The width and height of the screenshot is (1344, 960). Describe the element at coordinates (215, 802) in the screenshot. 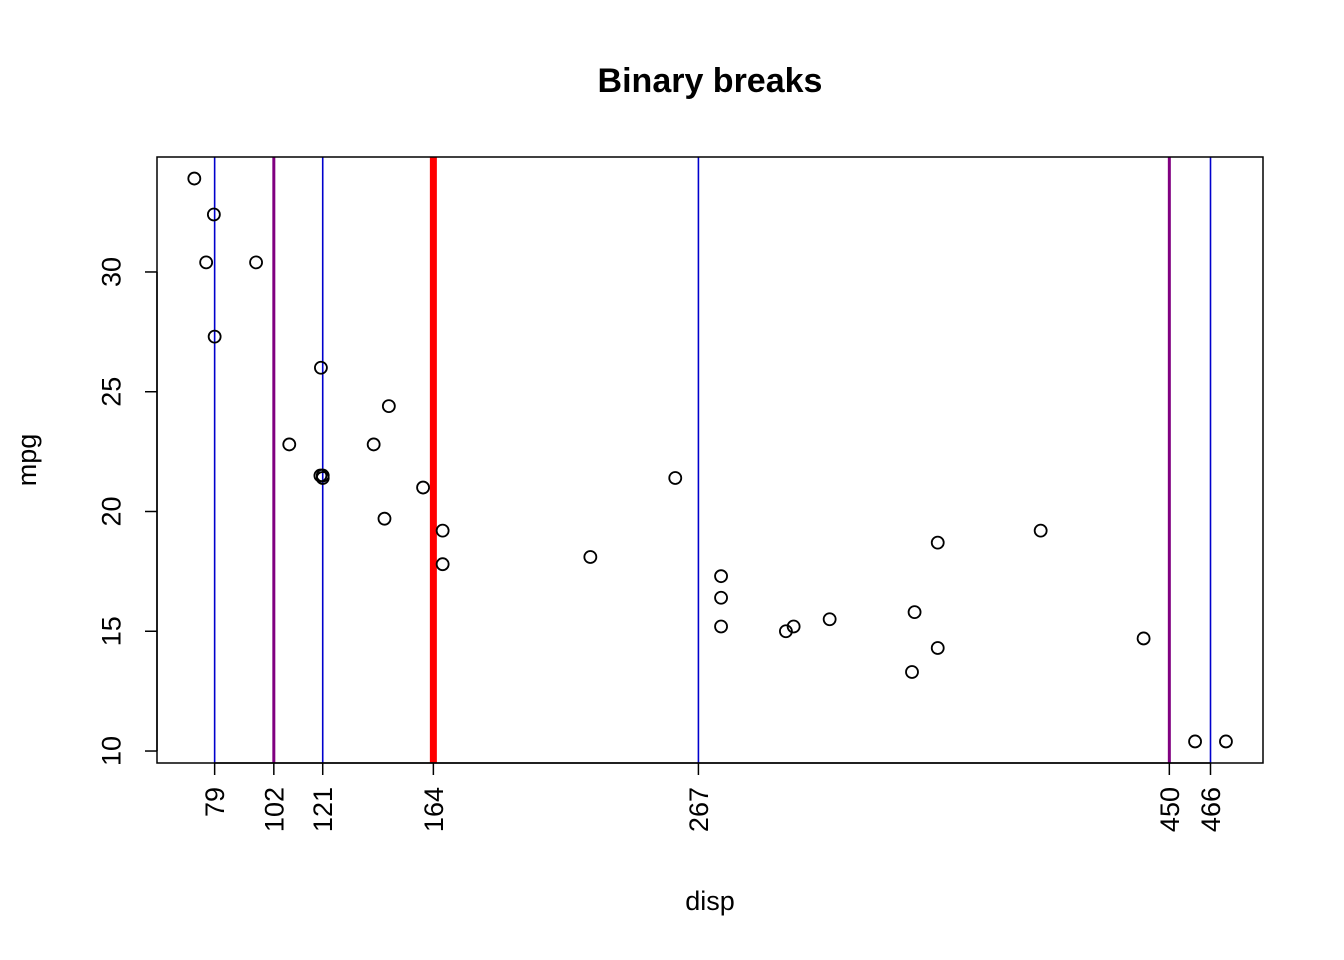

I see `x-tick-label: 79` at that location.